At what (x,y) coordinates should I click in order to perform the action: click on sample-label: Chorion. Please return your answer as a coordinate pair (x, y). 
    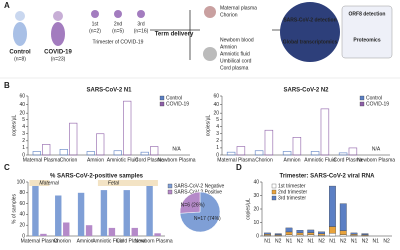
    Looking at the image, I should click on (229, 15).